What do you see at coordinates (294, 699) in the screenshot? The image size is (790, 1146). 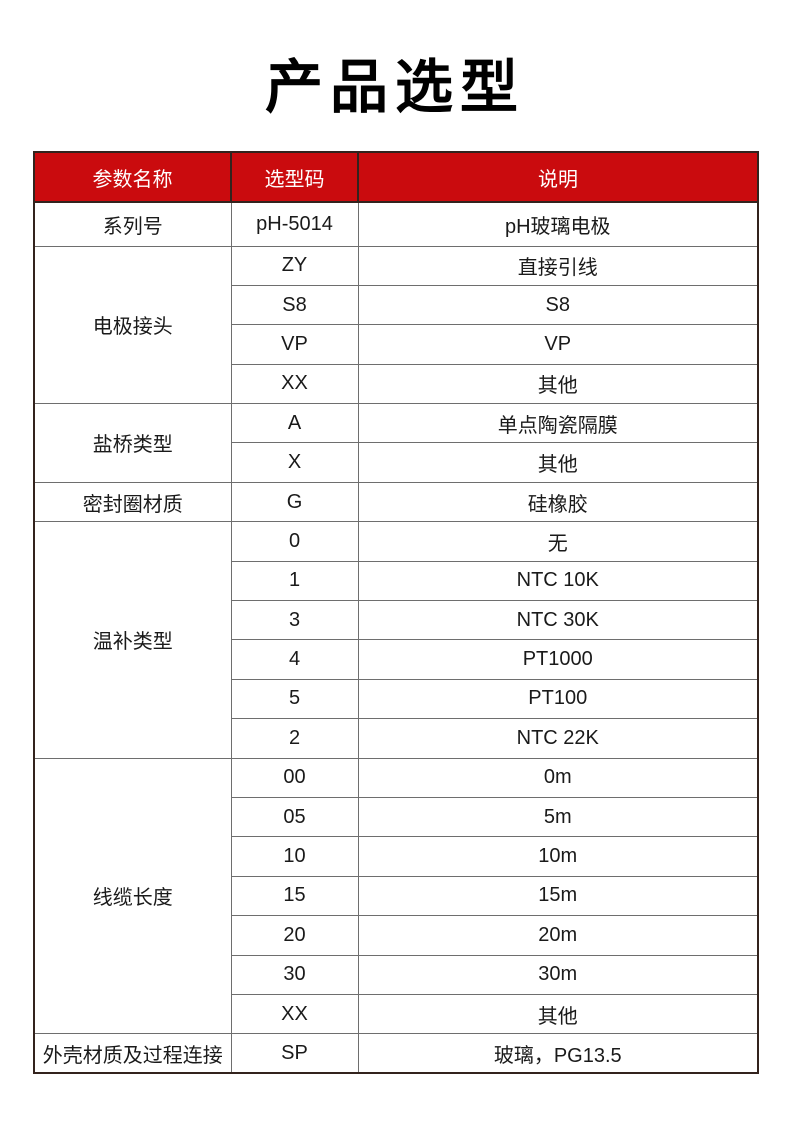 I see `selection-code-cell: 5` at bounding box center [294, 699].